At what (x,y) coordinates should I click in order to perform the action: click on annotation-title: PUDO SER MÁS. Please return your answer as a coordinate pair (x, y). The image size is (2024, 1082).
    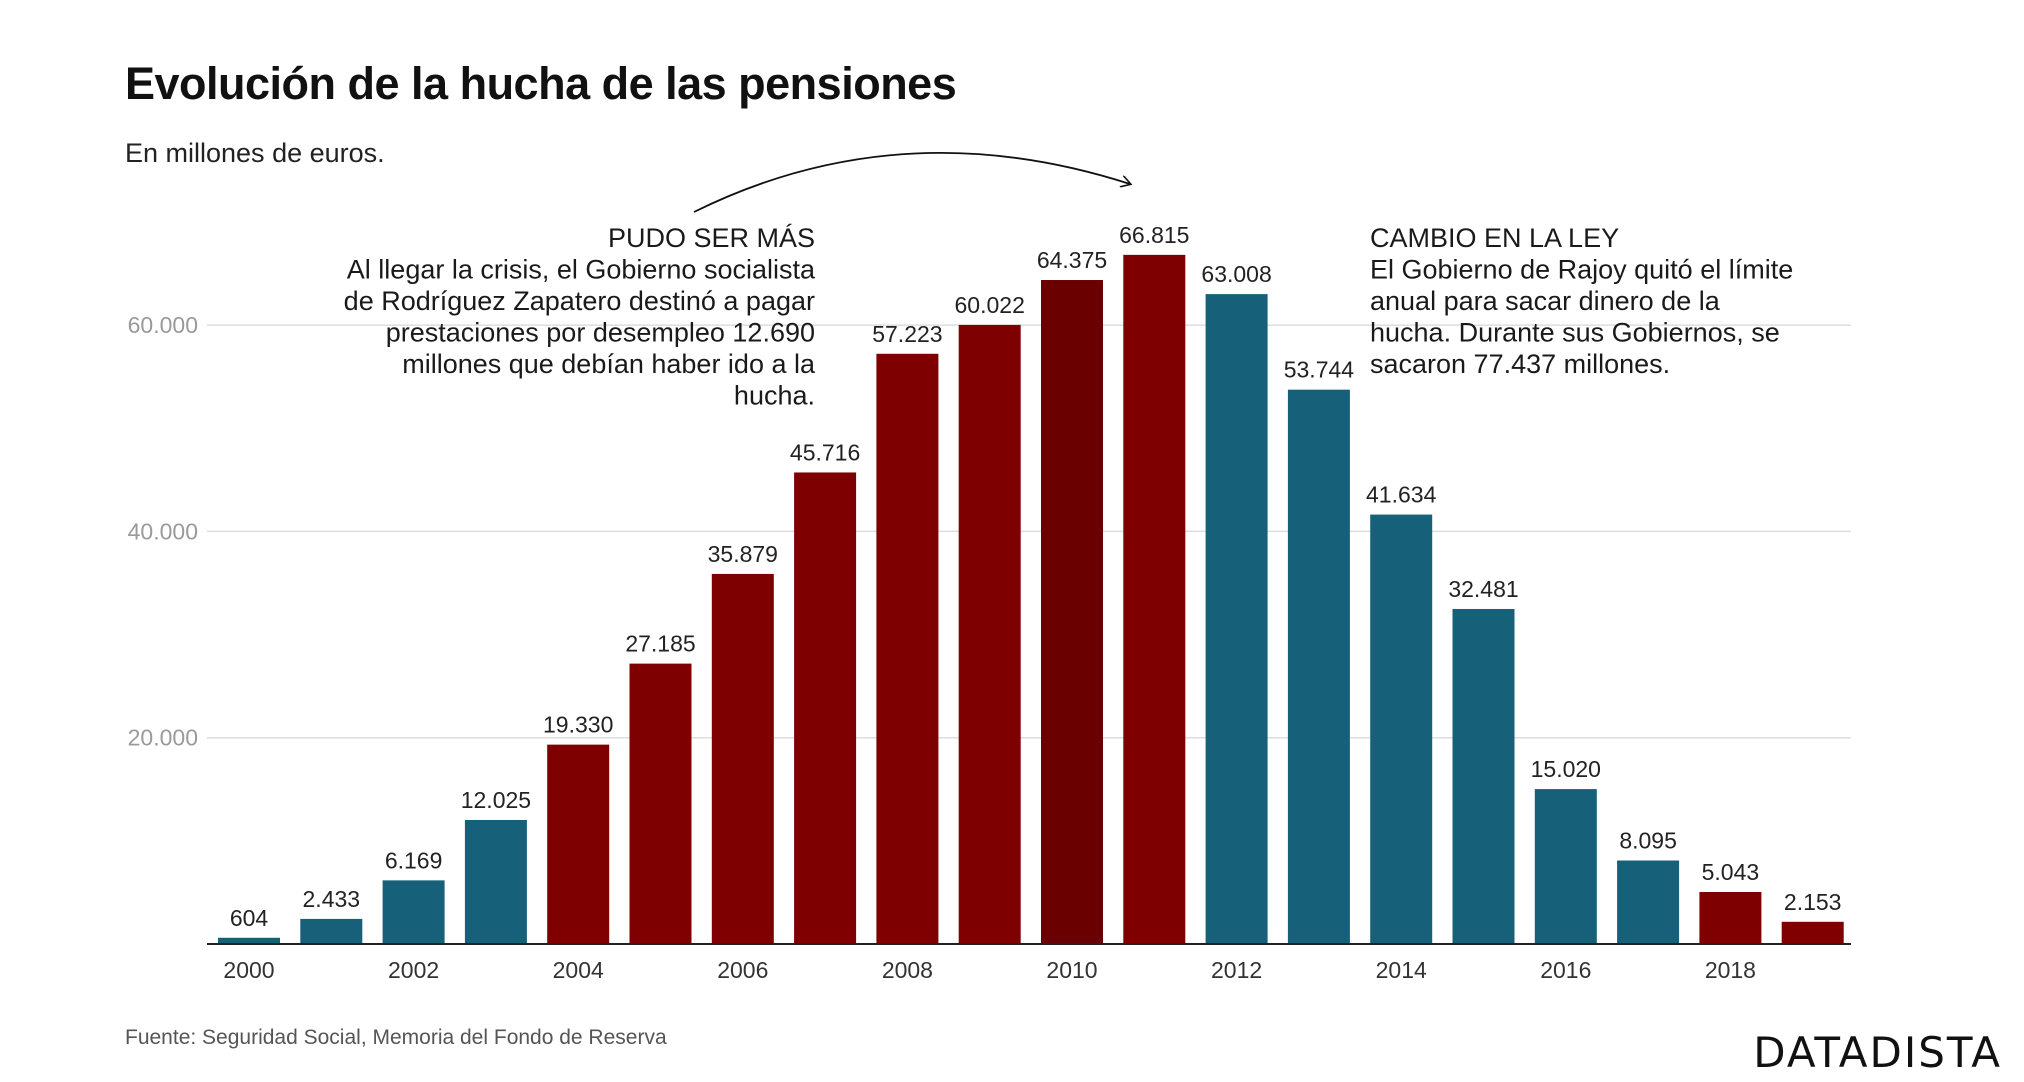
    Looking at the image, I should click on (711, 238).